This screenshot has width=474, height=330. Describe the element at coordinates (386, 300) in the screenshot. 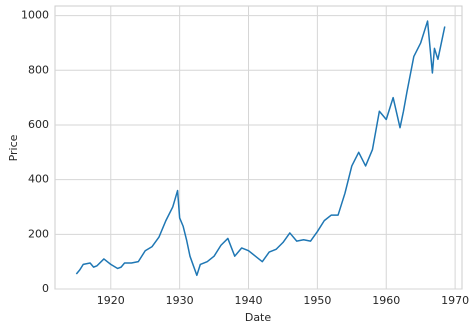

I see `x-tick-label: 1960` at that location.